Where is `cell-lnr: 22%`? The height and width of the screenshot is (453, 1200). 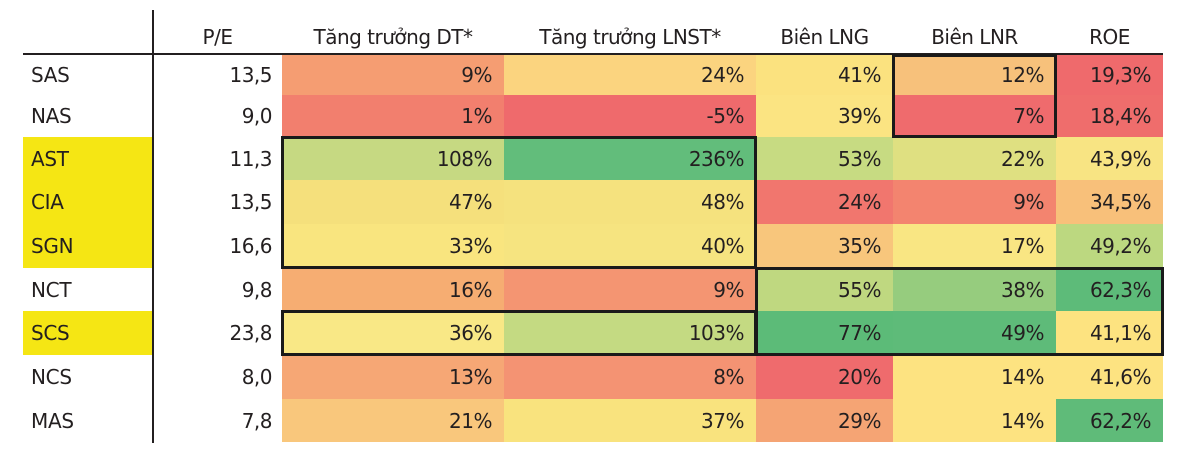
cell-lnr: 22% is located at coordinates (974, 158).